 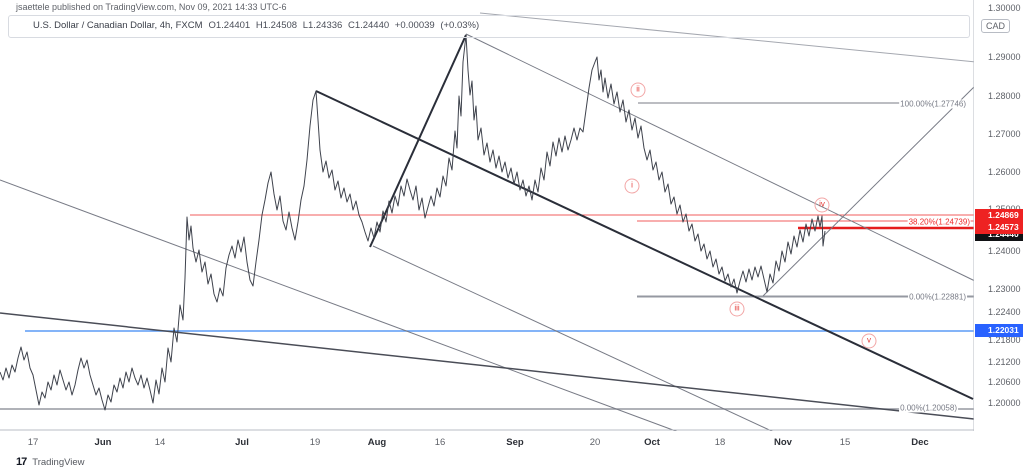 I want to click on time-axis-label: 18, so click(x=720, y=442).